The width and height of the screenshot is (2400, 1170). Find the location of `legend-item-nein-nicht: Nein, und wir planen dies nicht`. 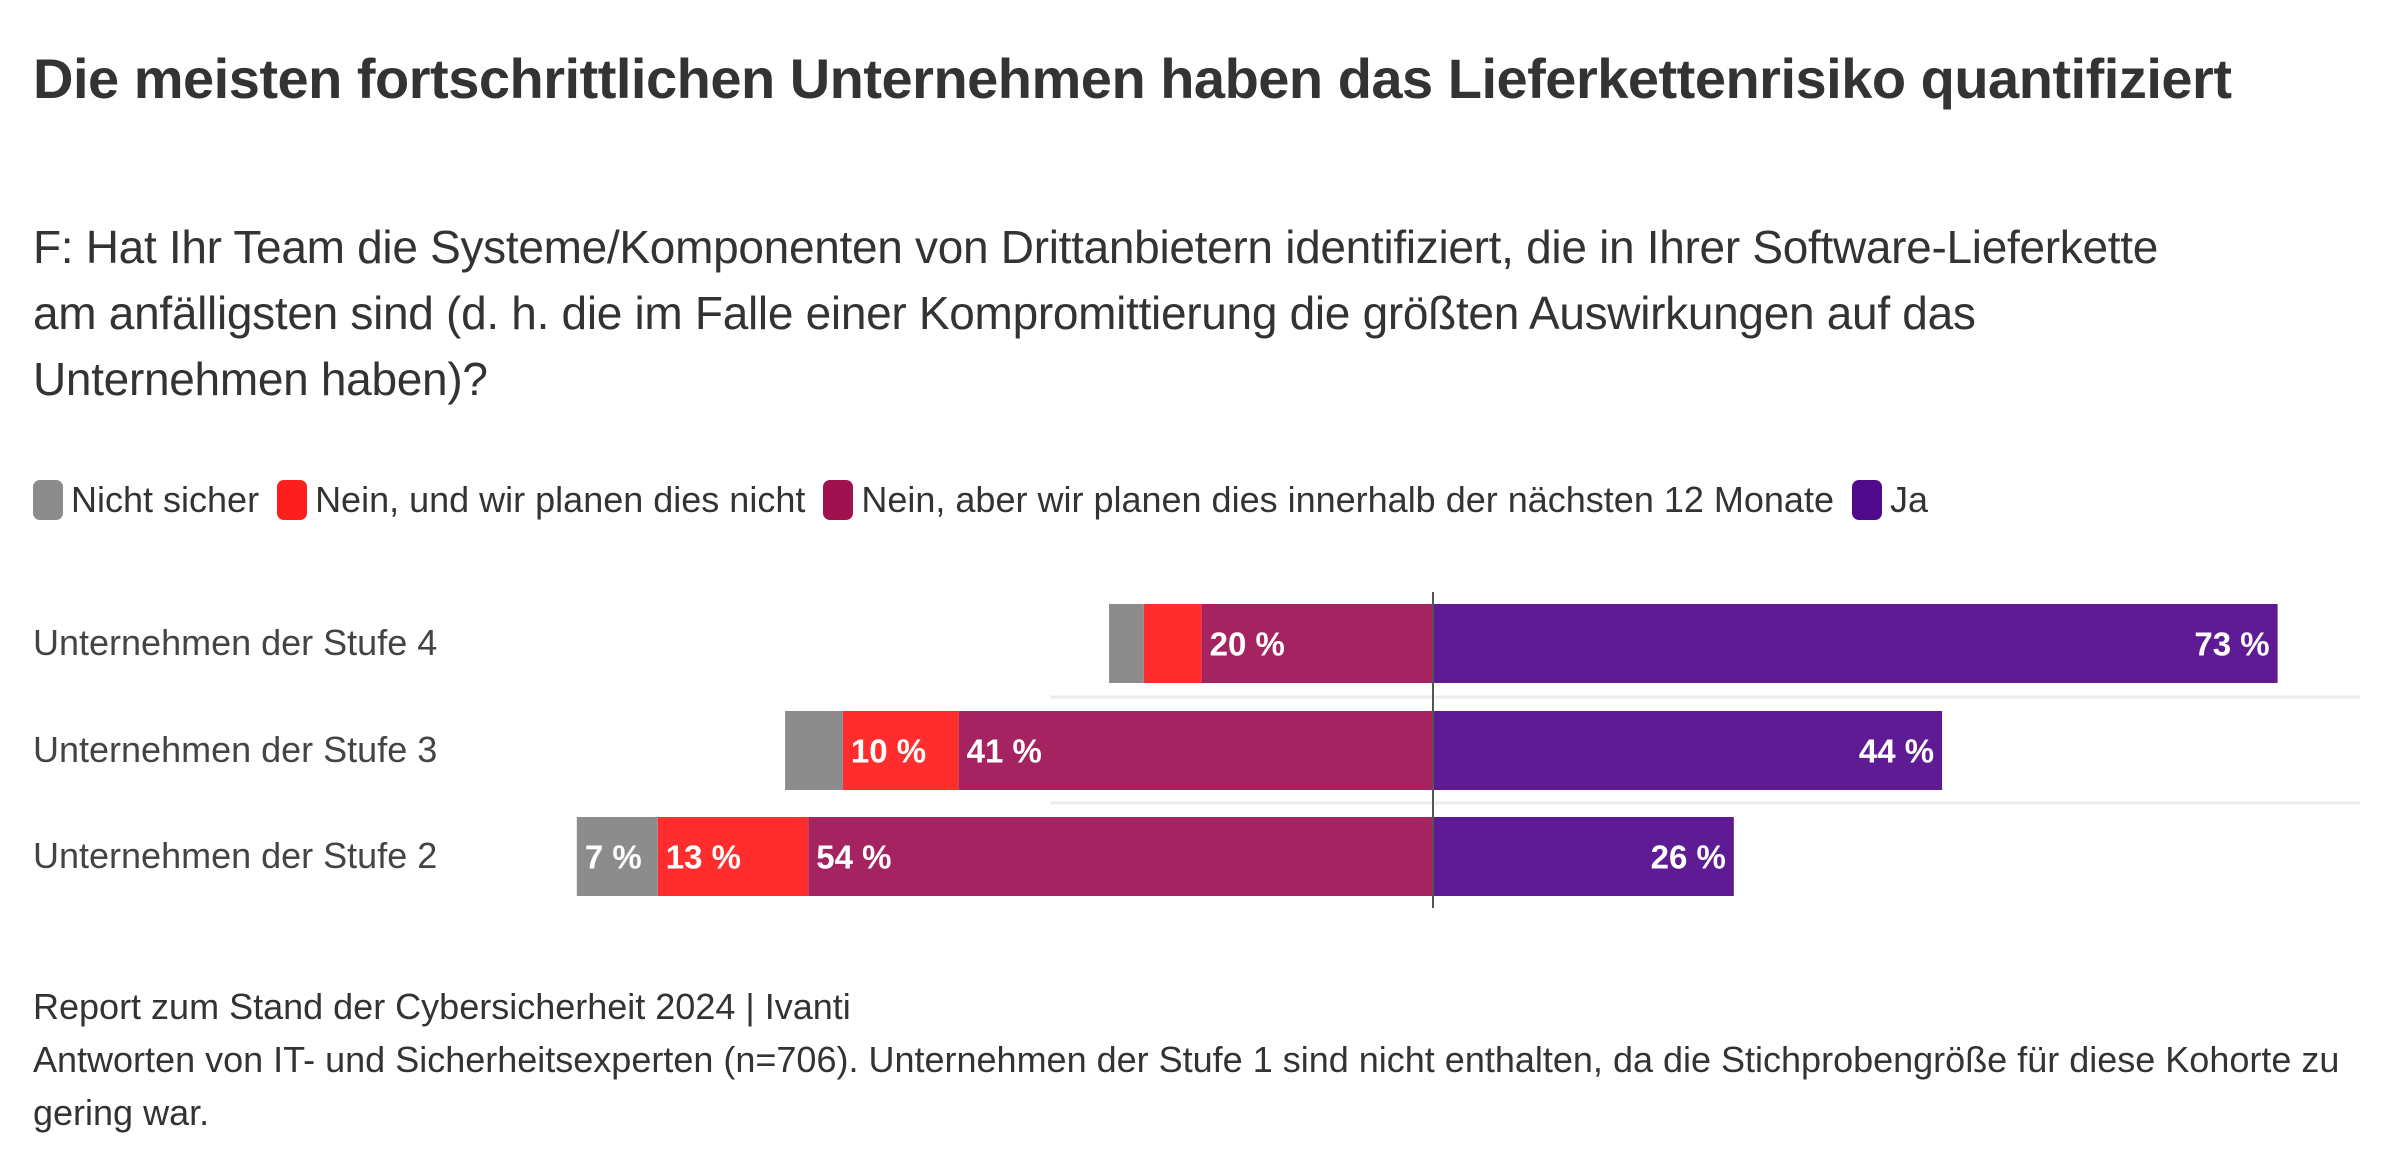

legend-item-nein-nicht: Nein, und wir planen dies nicht is located at coordinates (541, 500).